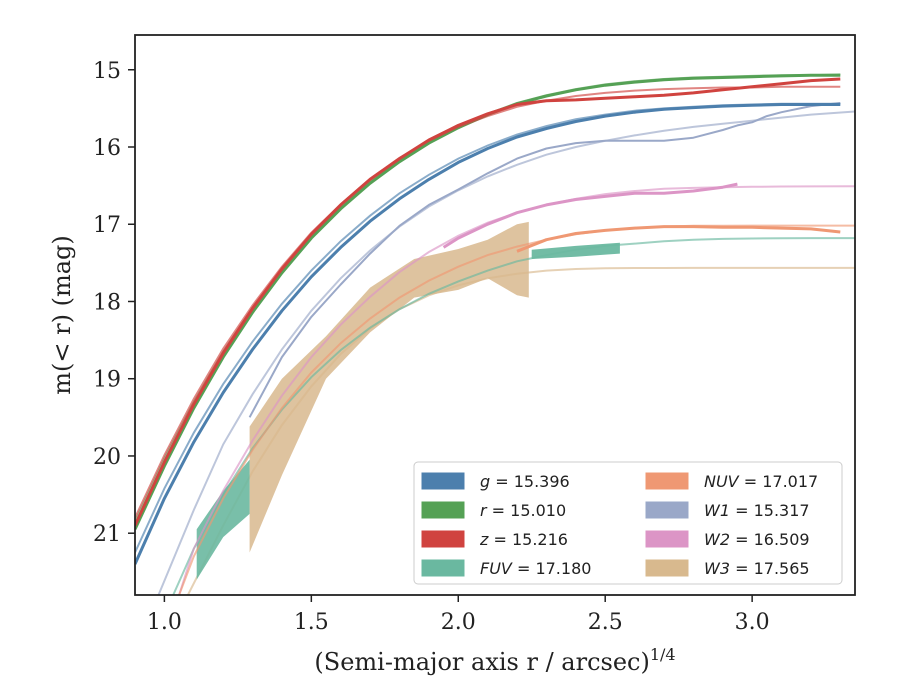  What do you see at coordinates (757, 510) in the screenshot?
I see `legend-label-w1: W1 = 15.317` at bounding box center [757, 510].